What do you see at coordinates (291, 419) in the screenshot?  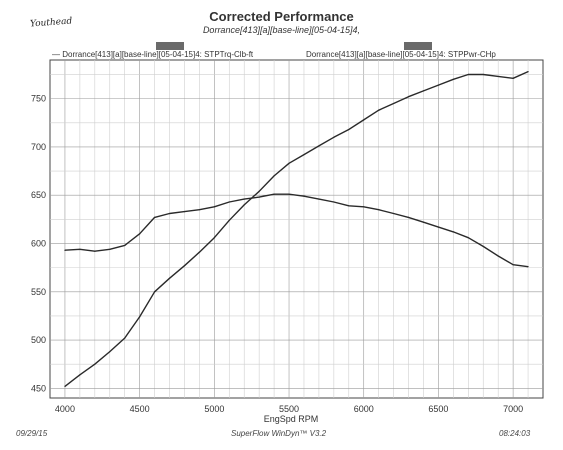 I see `x-axis-label: EngSpd RPM` at bounding box center [291, 419].